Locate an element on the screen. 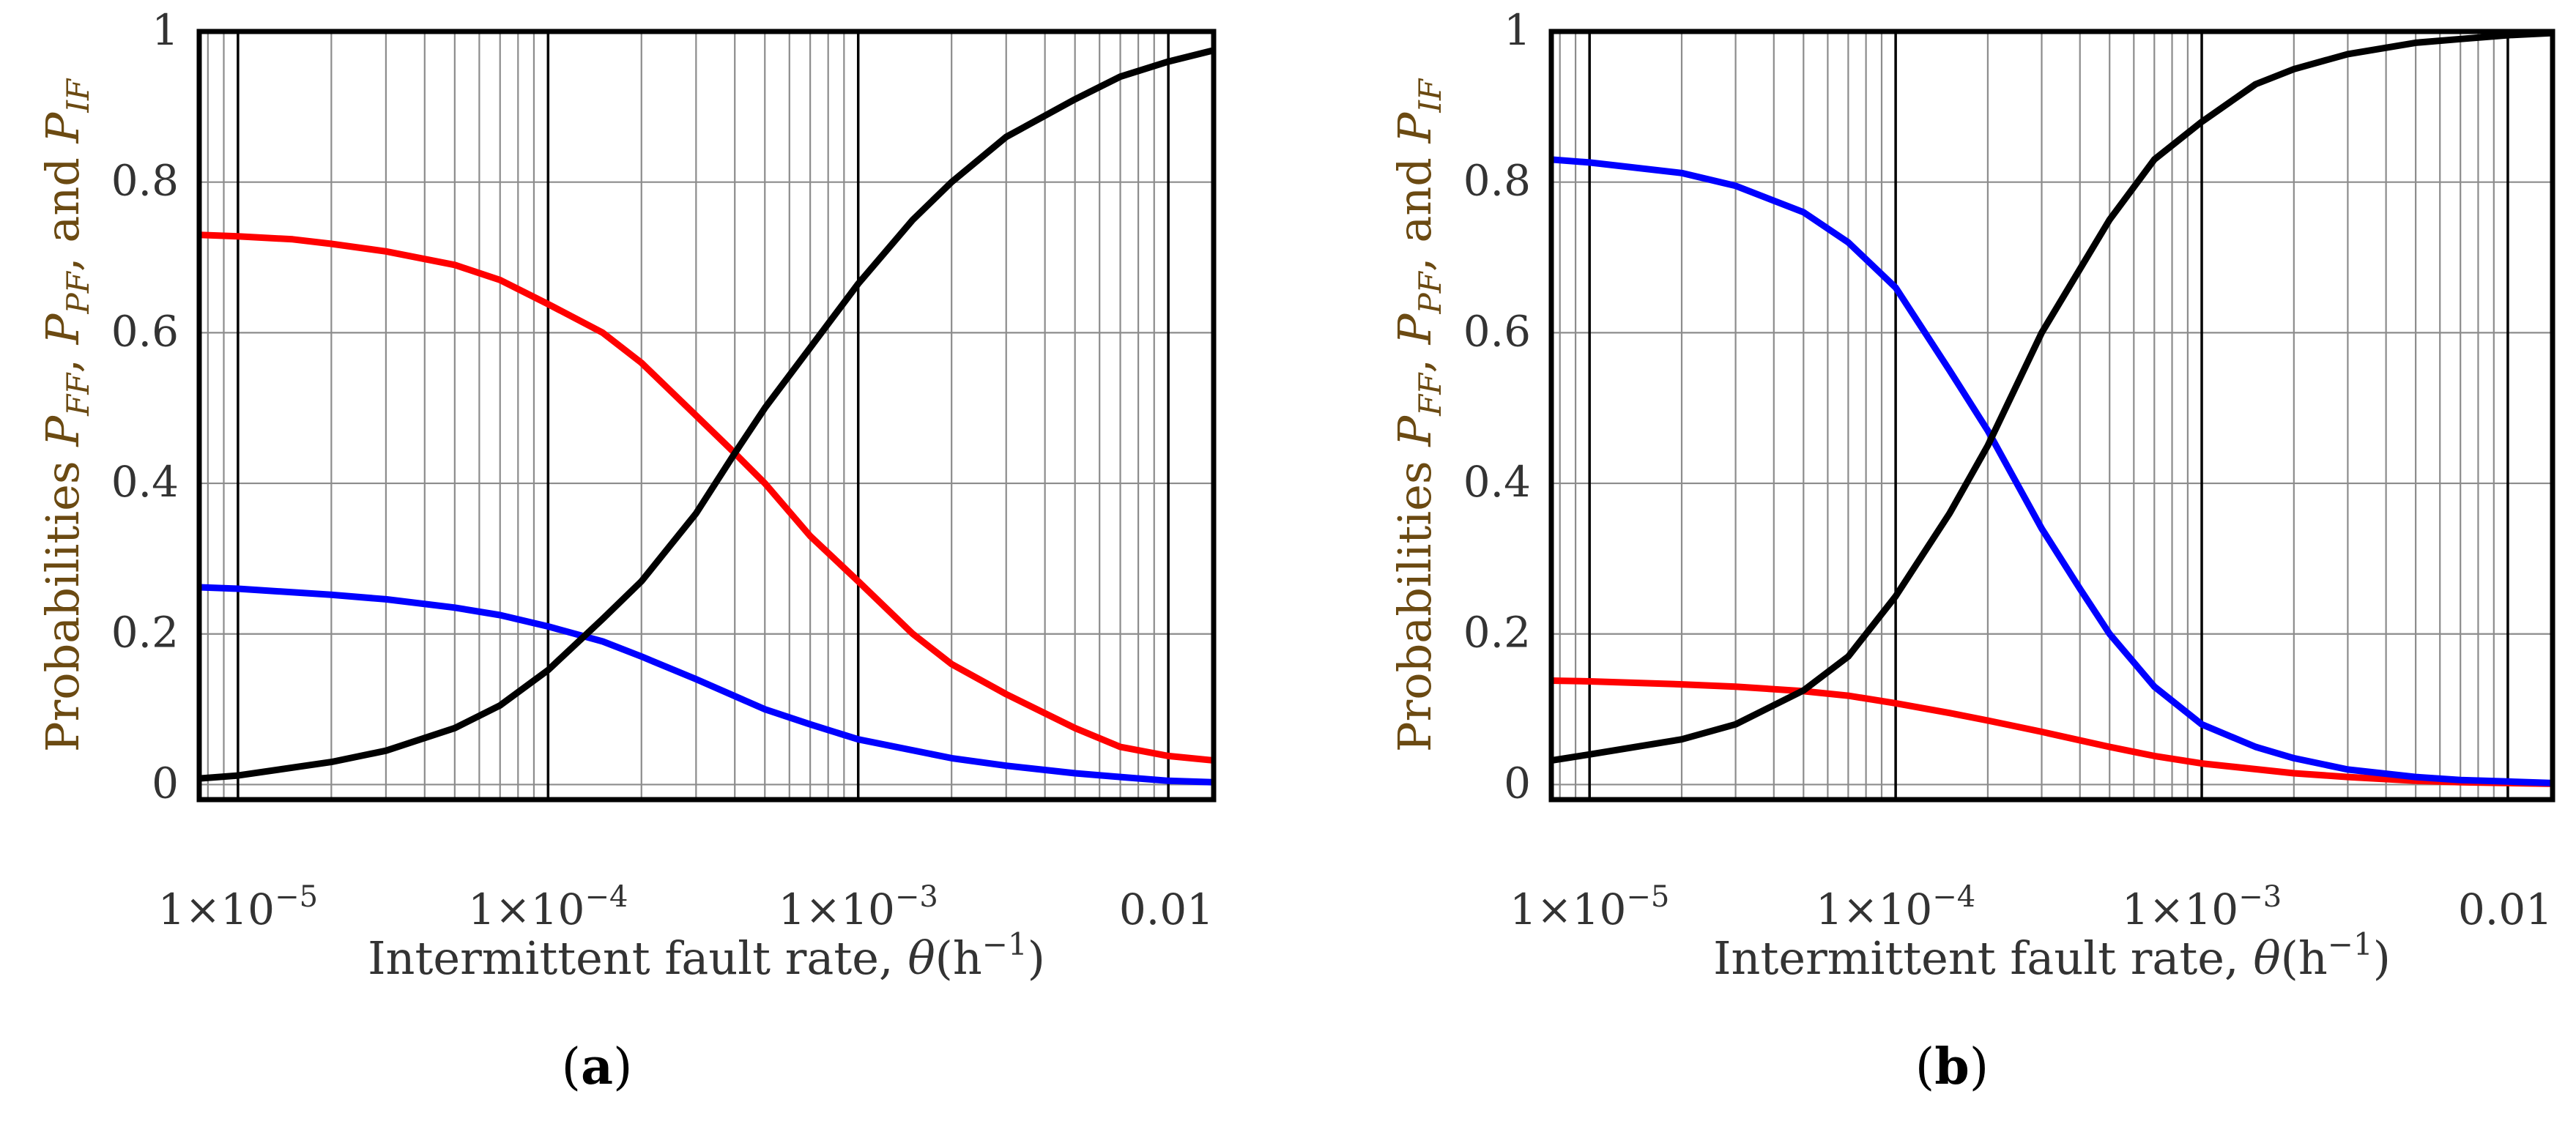 This screenshot has height=1124, width=2576. panel-letter: a is located at coordinates (597, 1067).